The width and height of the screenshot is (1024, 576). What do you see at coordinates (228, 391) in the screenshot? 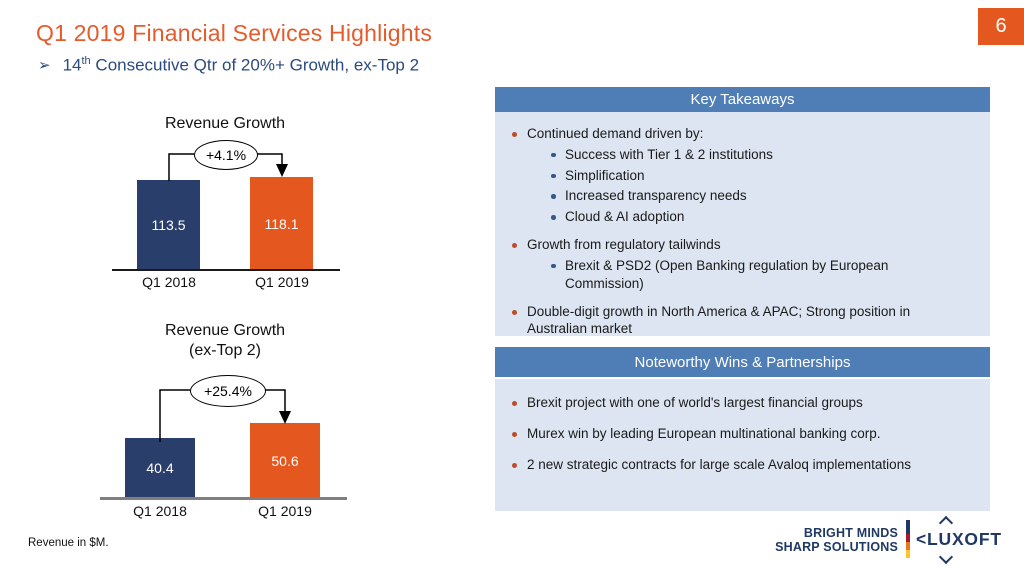
I see `growth-annotation-oval: +25.4%` at bounding box center [228, 391].